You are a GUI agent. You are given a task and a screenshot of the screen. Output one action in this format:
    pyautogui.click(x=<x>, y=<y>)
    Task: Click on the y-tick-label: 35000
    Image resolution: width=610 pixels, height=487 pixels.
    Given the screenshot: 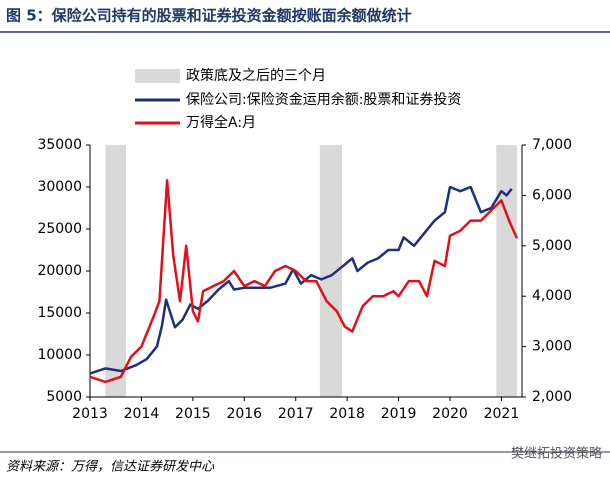 What is the action you would take?
    pyautogui.click(x=59, y=145)
    